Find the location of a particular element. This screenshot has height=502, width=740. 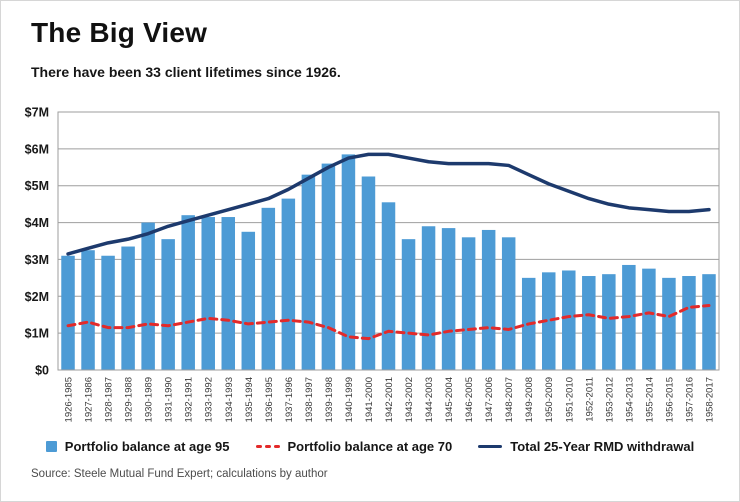

x-tick-label: 1934-1993 is located at coordinates (229, 399).